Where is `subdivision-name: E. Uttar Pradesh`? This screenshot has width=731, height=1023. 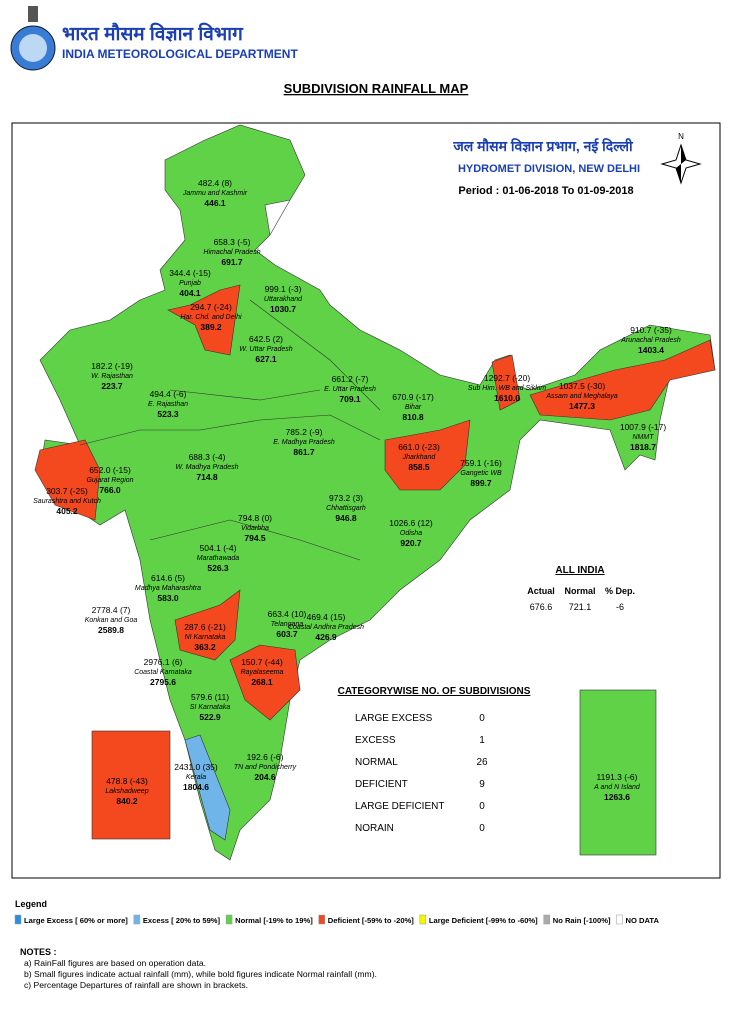
subdivision-name: E. Uttar Pradesh is located at coordinates (350, 389).